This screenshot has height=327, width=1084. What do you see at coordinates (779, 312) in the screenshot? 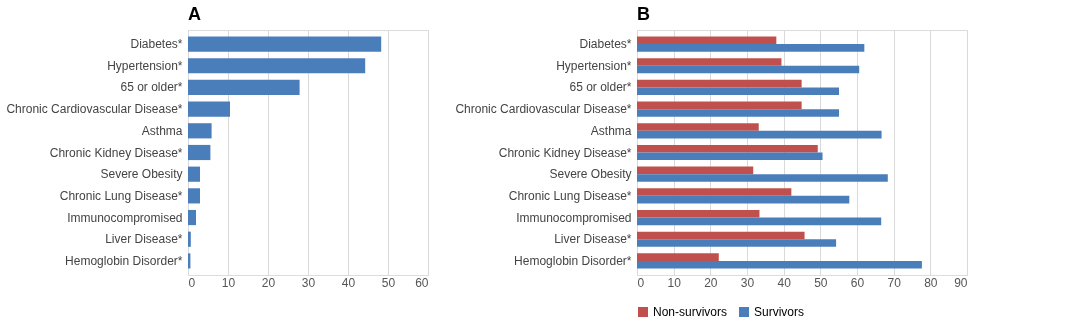
I see `legend-label: Survivors` at bounding box center [779, 312].